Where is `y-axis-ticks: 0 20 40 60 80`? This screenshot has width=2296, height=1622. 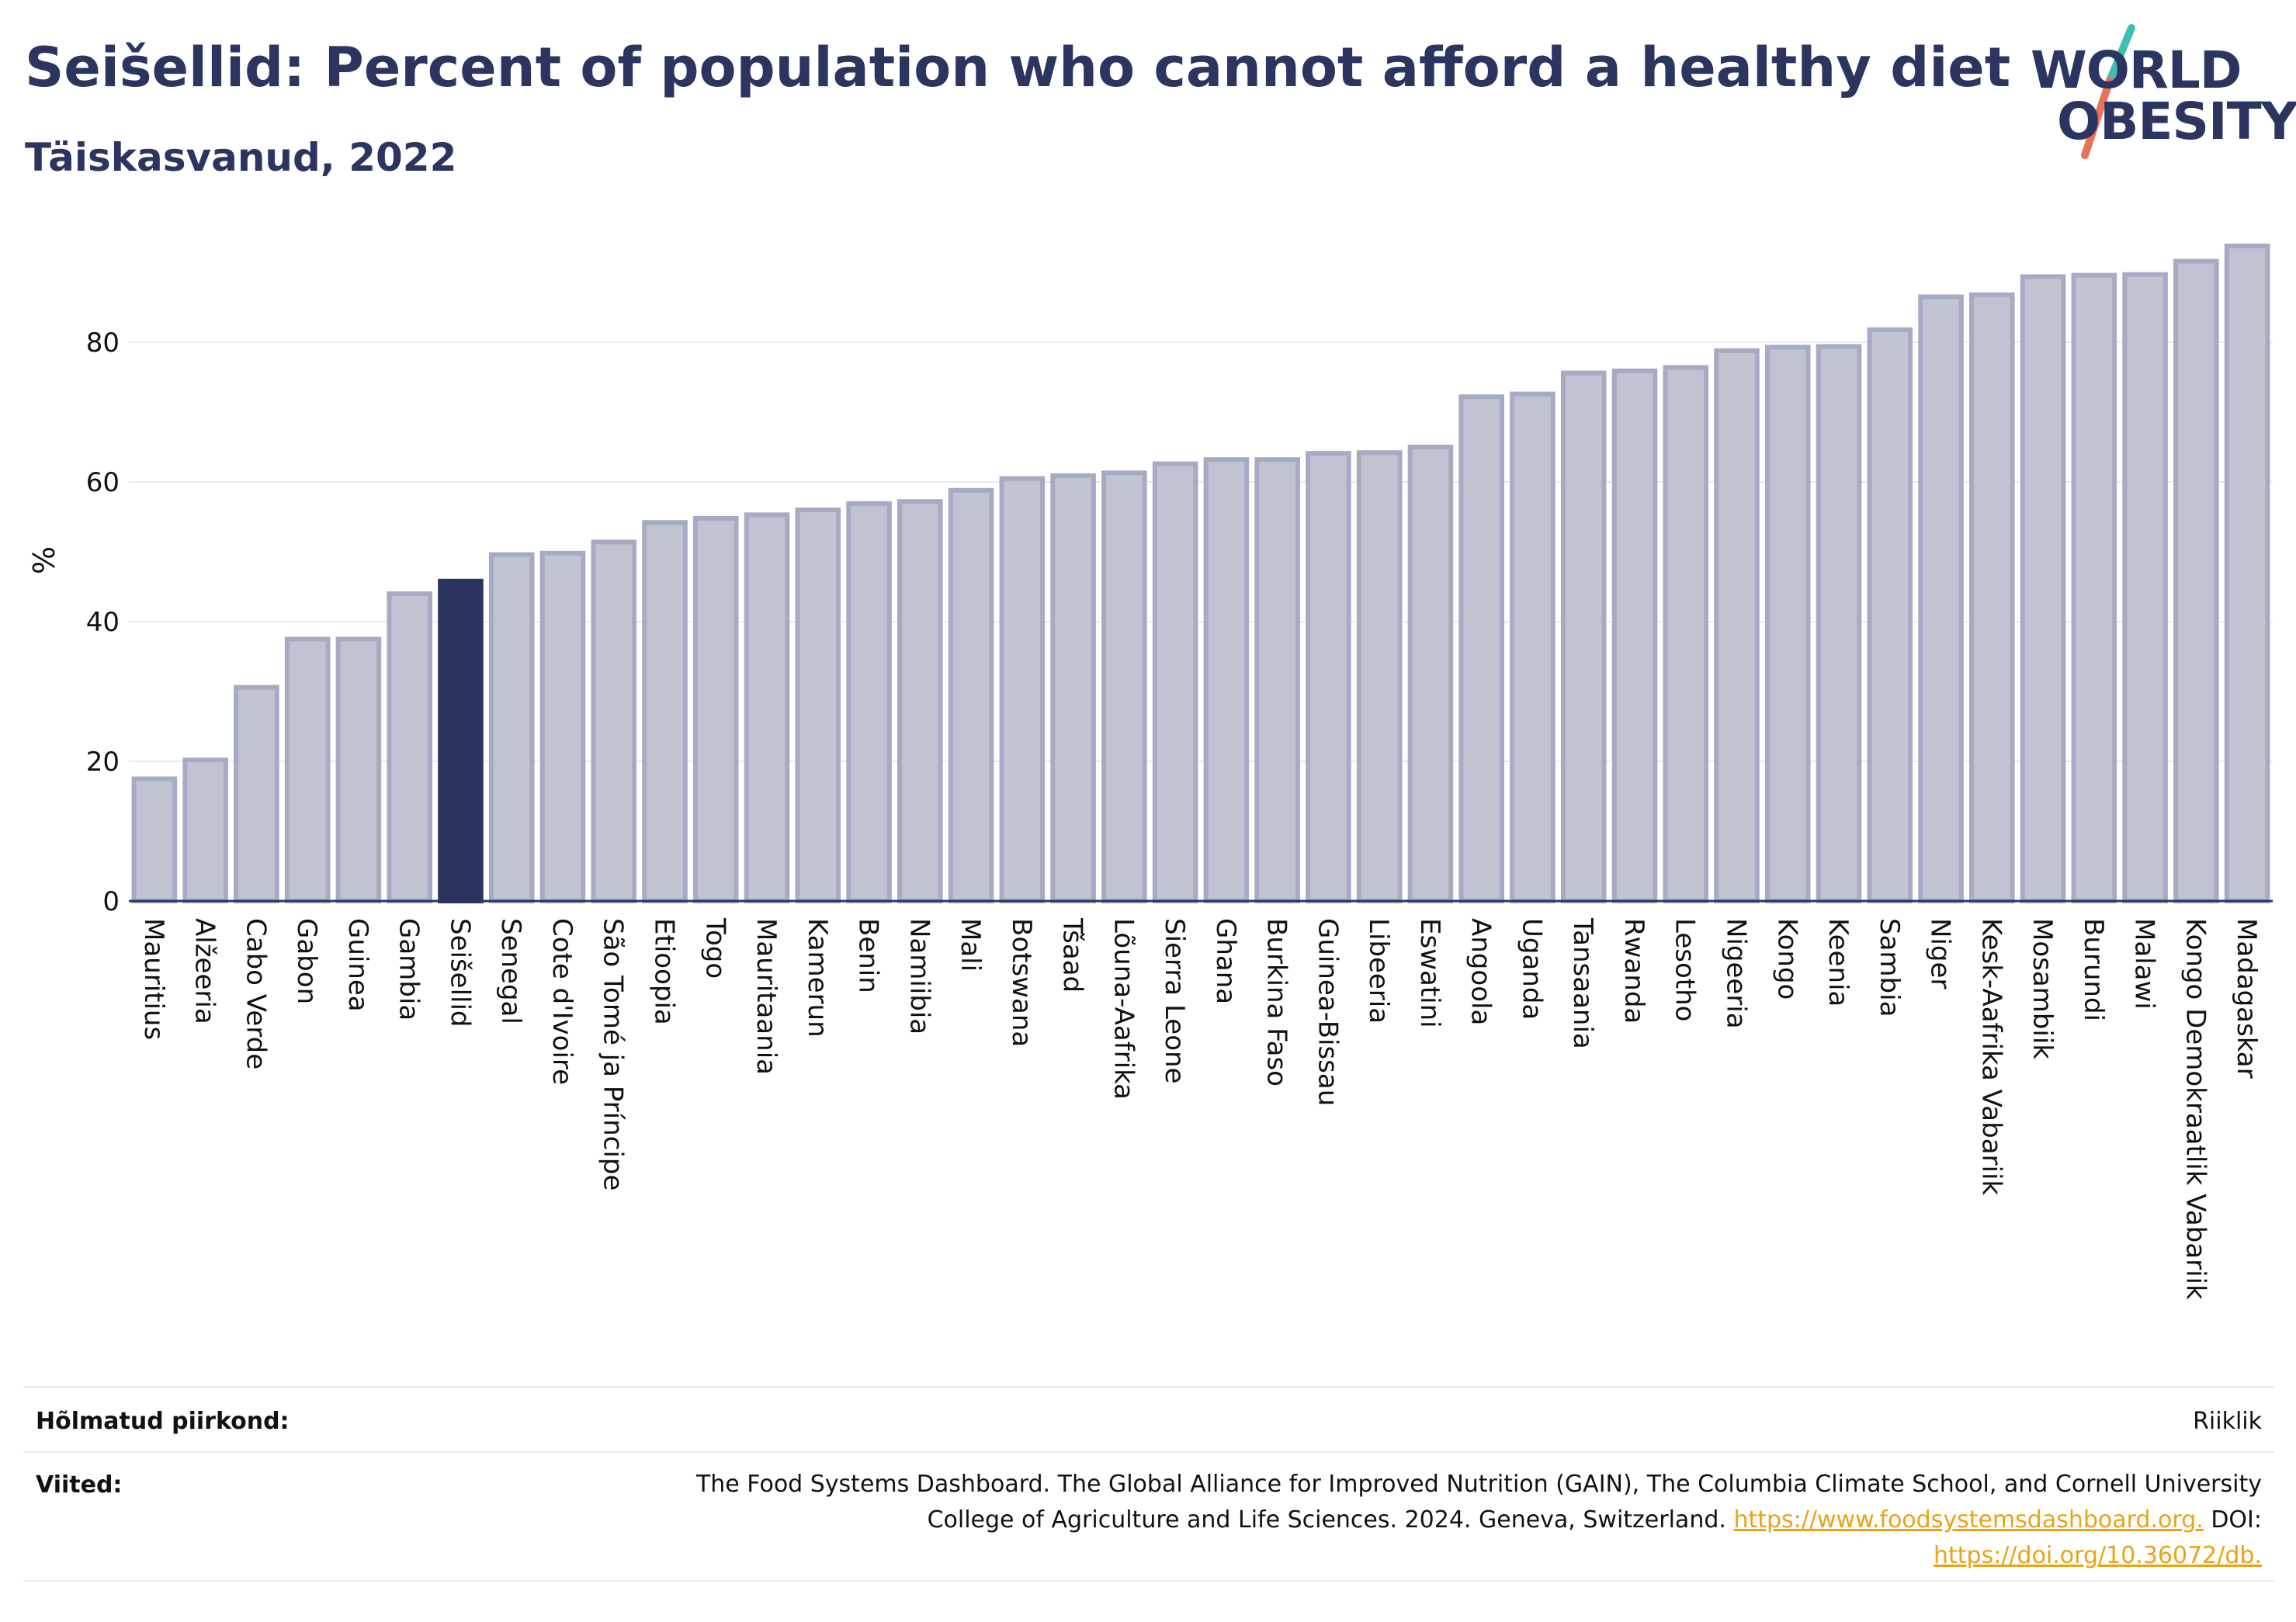 y-axis-ticks: 0 20 40 60 80 is located at coordinates (103, 622).